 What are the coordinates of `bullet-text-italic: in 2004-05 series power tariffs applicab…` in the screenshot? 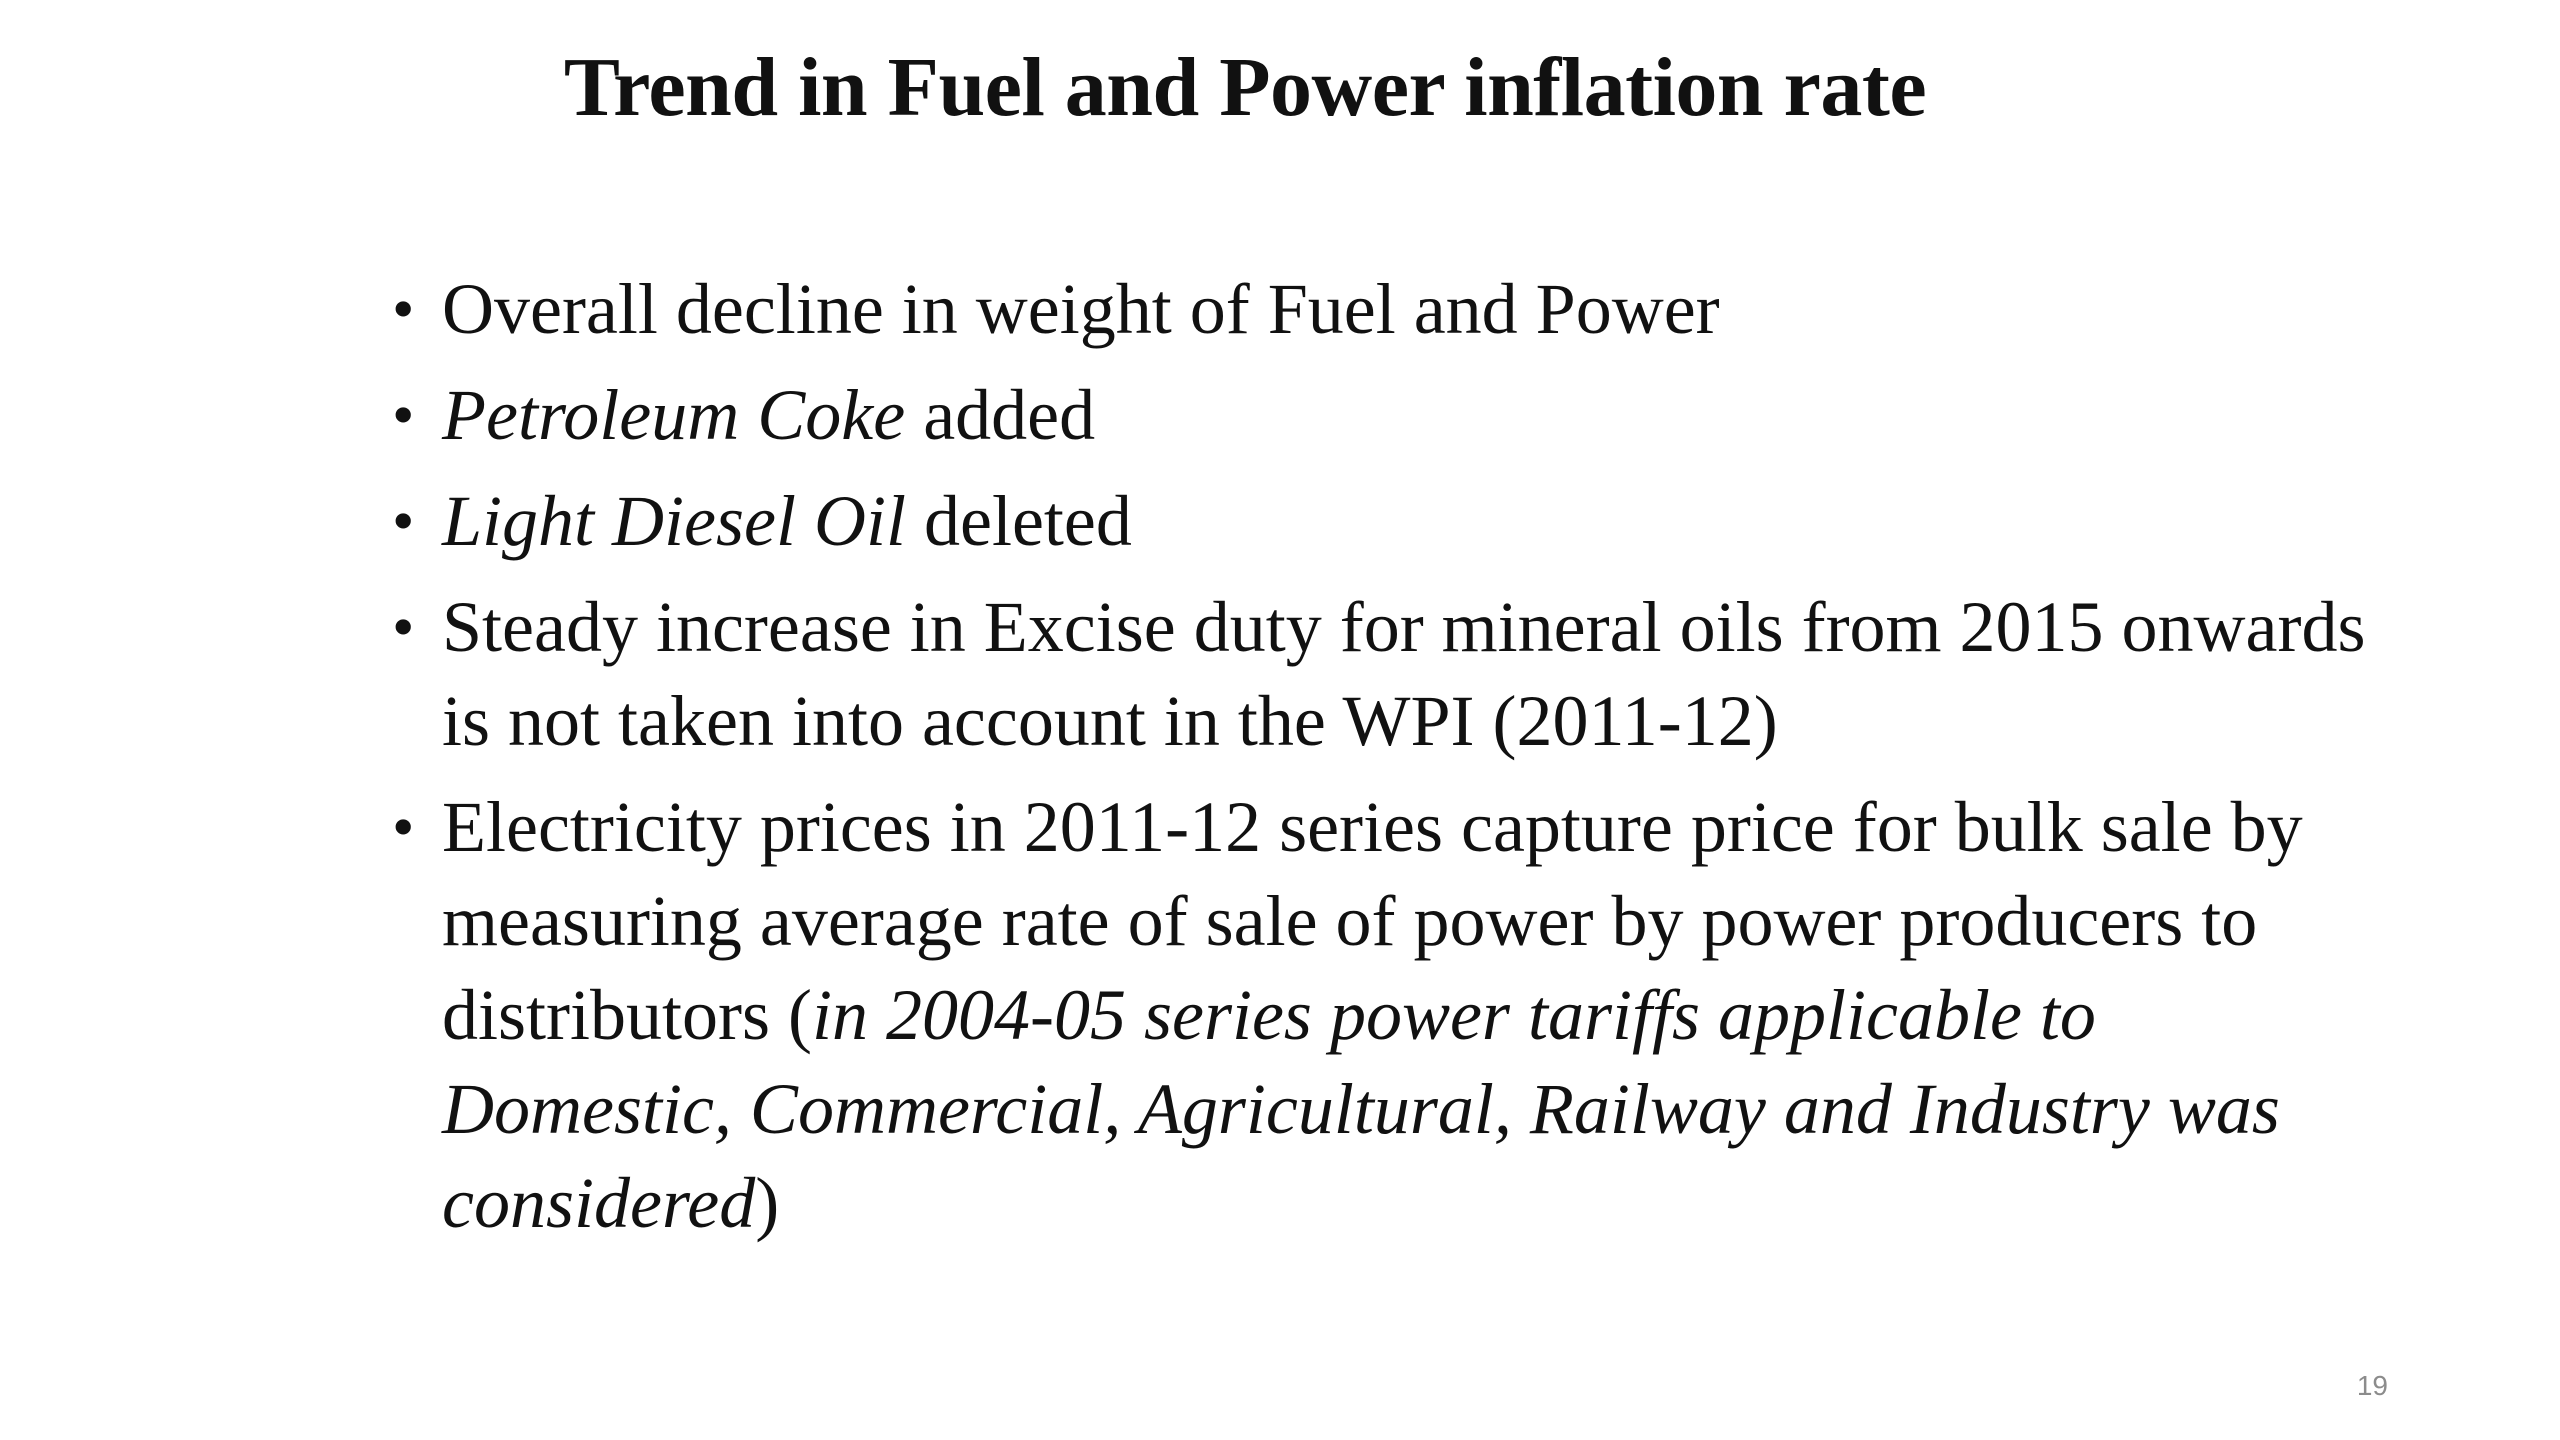 It's located at (1361, 1109).